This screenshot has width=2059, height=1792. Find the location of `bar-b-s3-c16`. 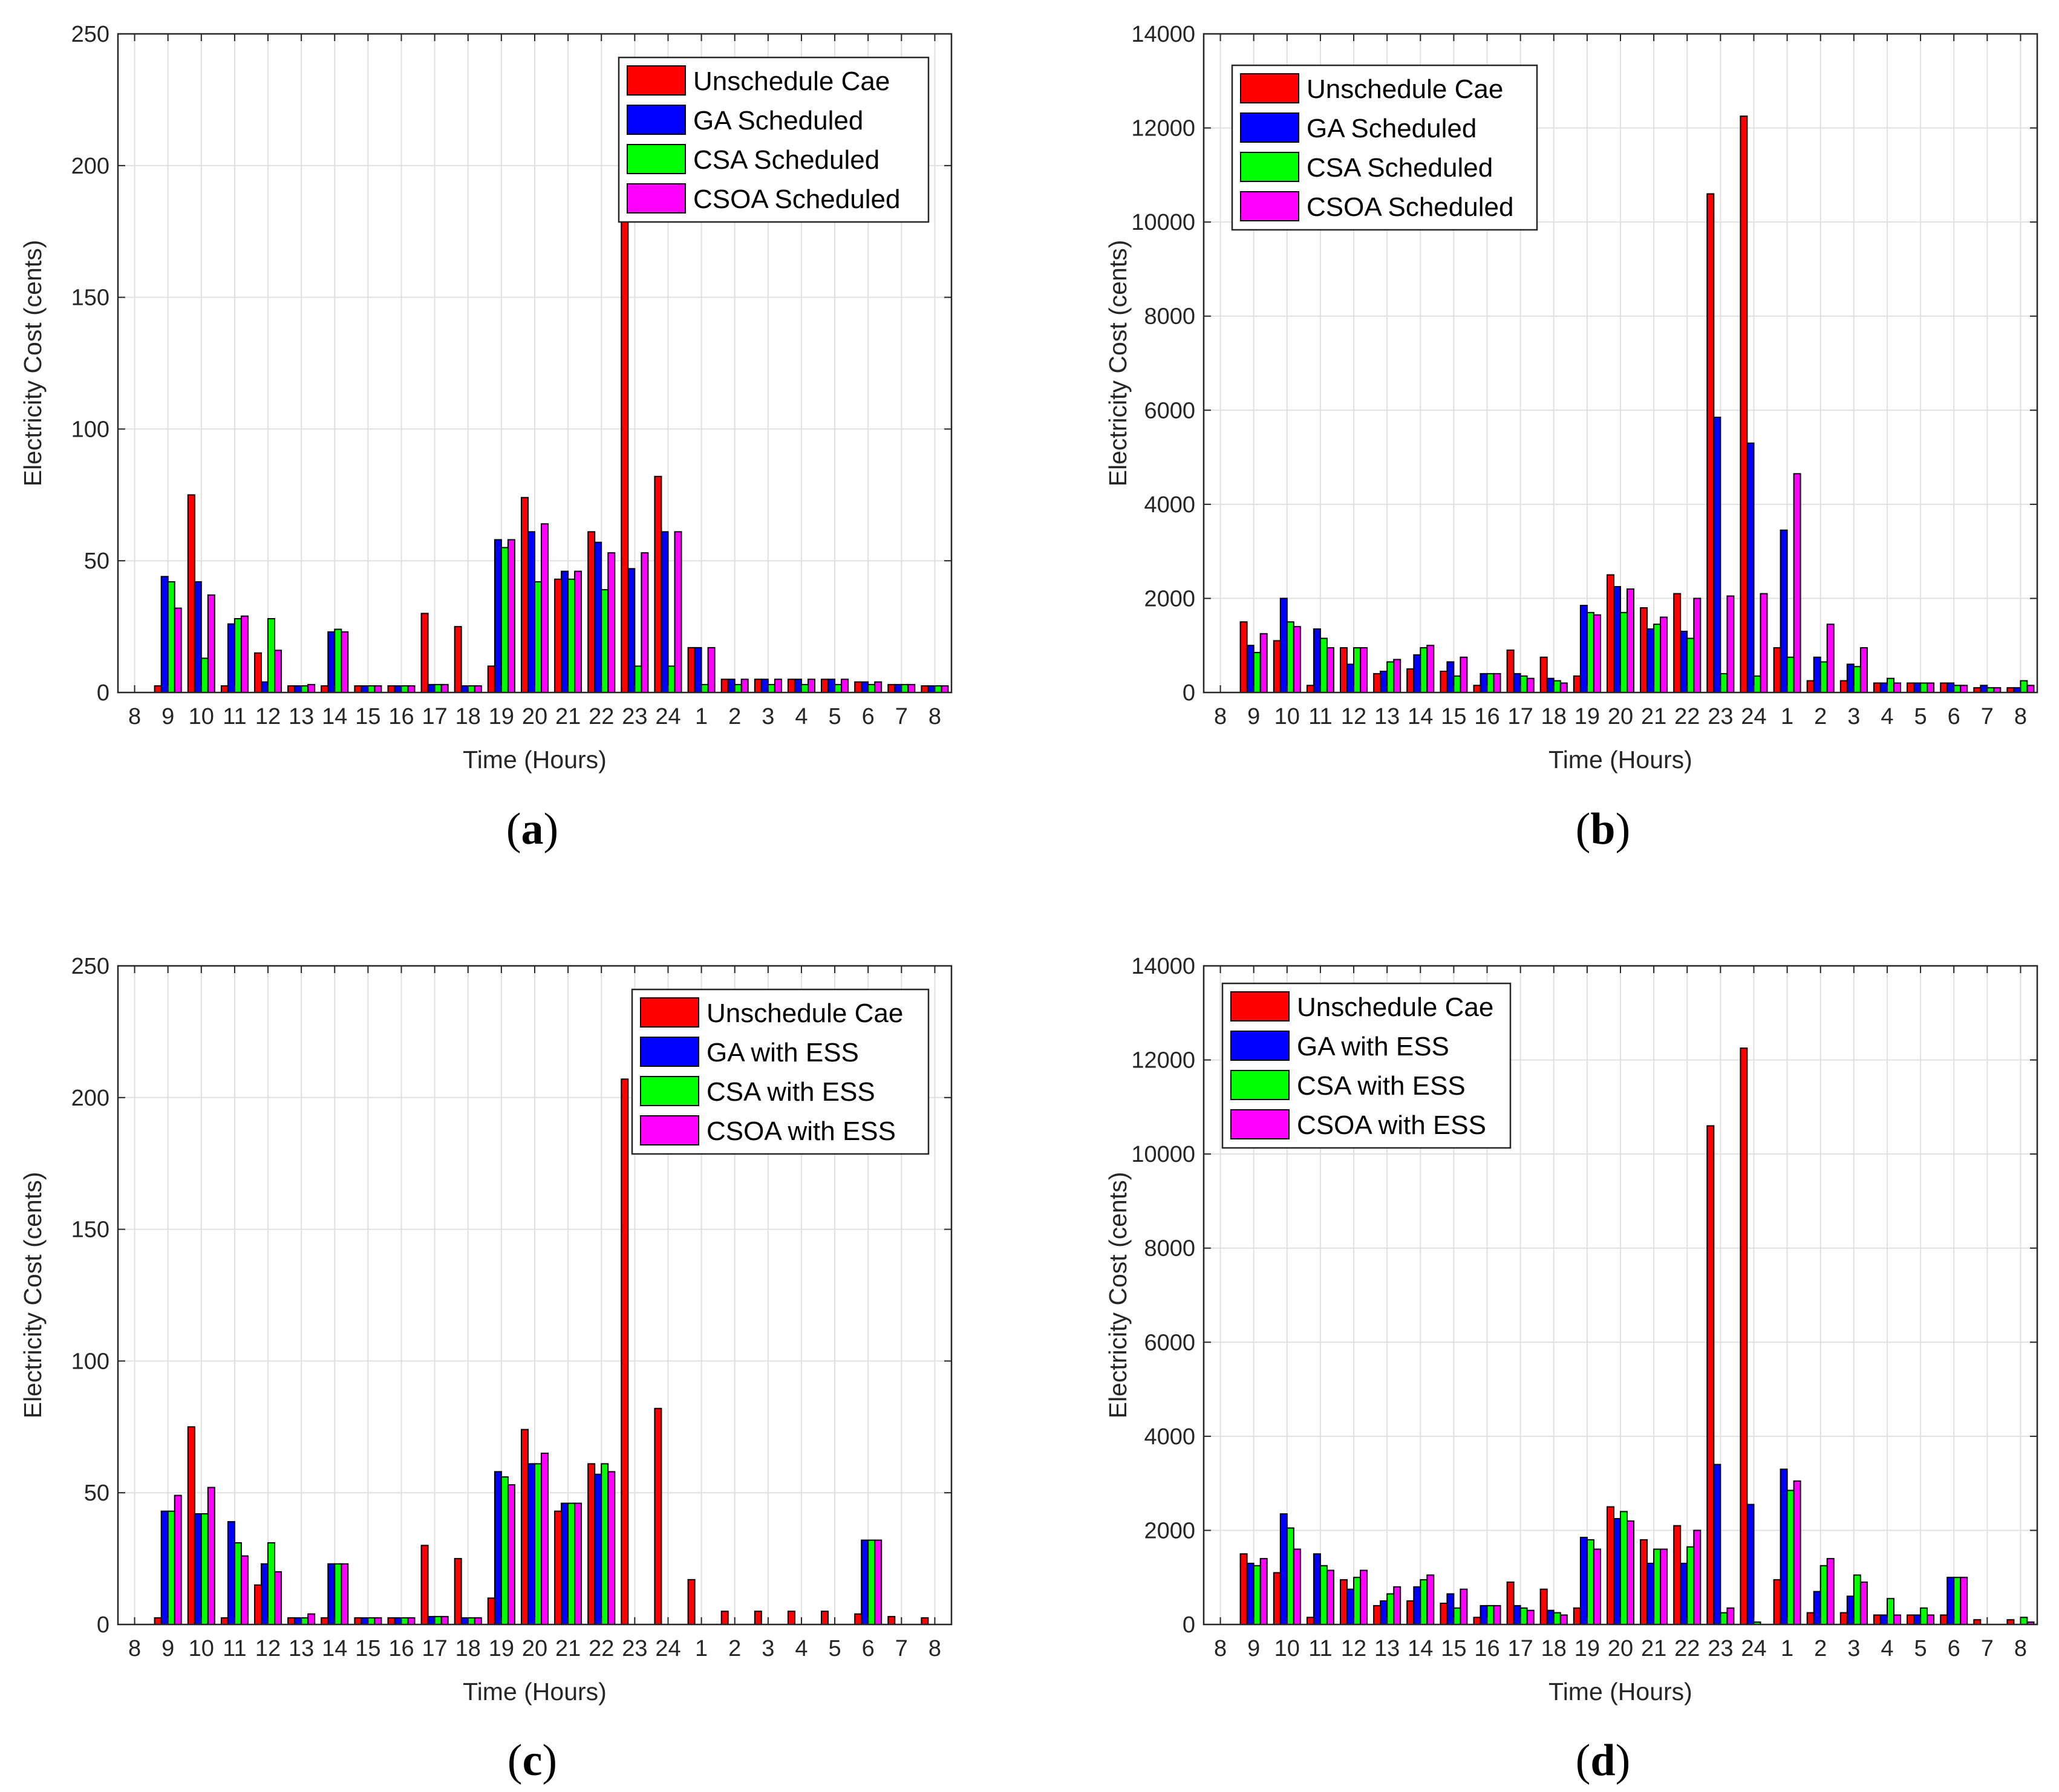

bar-b-s3-c16 is located at coordinates (1797, 583).